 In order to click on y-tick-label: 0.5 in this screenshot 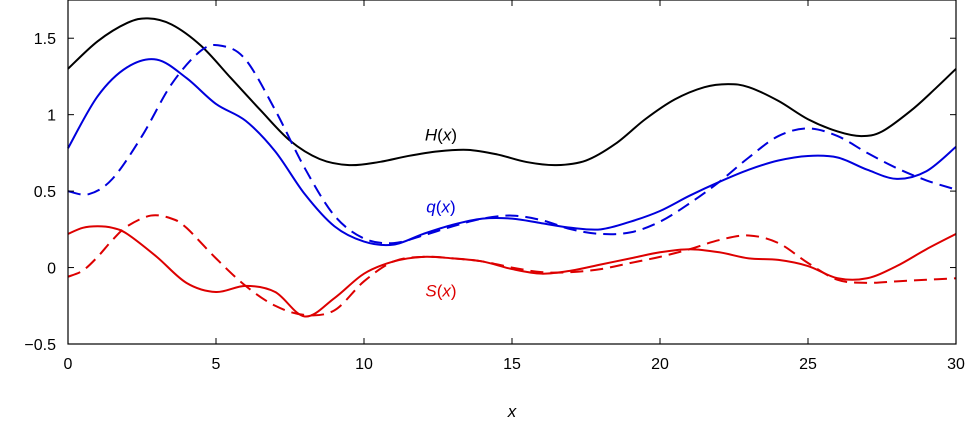, I will do `click(45, 192)`.